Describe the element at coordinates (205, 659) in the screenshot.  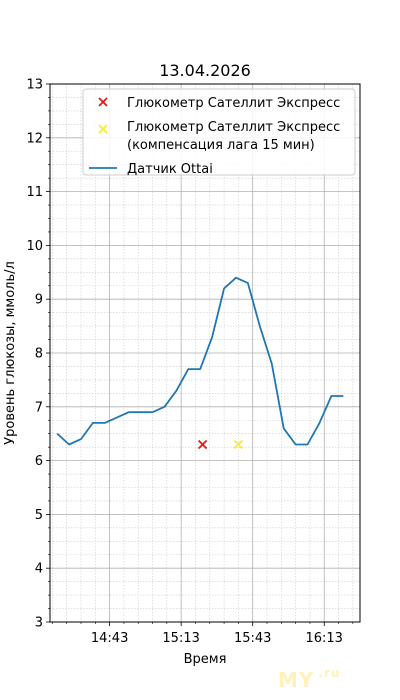
I see `x-axis-label: Время` at that location.